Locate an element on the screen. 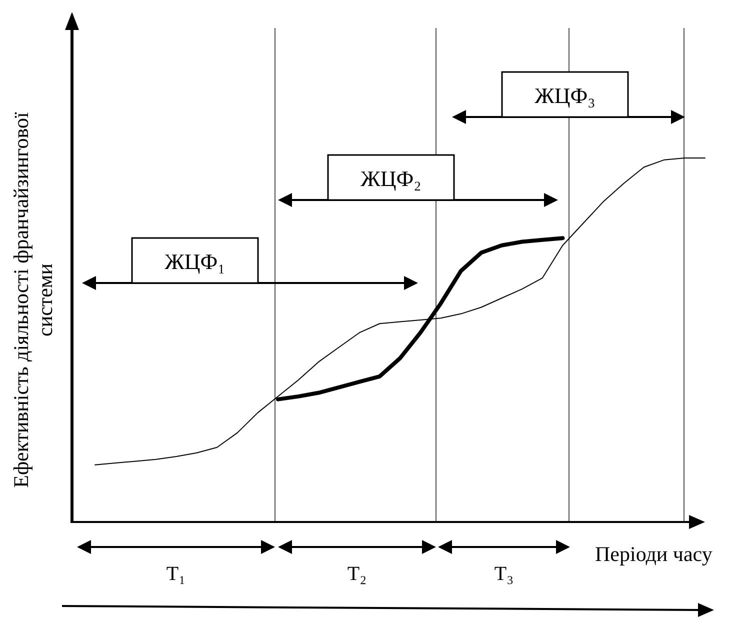 This screenshot has height=619, width=745. y-axis-title: Ефективність діяльності франчайзингової системи is located at coordinates (33, 300).